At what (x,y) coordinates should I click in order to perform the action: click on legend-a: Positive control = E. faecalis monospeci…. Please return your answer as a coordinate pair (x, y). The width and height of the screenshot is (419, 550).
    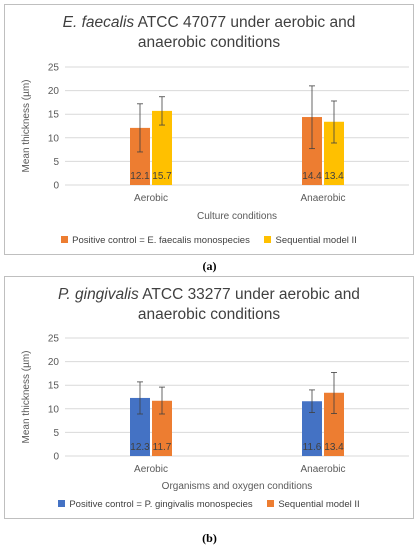
    Looking at the image, I should click on (209, 240).